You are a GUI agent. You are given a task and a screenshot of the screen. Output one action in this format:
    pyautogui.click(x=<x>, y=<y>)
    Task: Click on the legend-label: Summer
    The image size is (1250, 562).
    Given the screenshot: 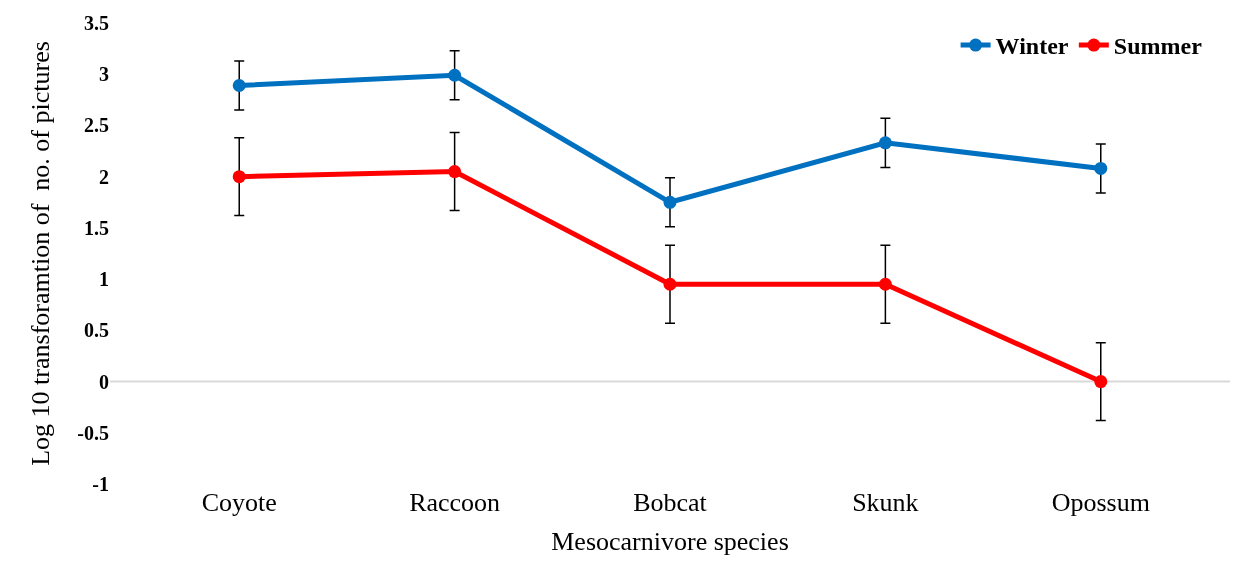 What is the action you would take?
    pyautogui.click(x=1158, y=46)
    